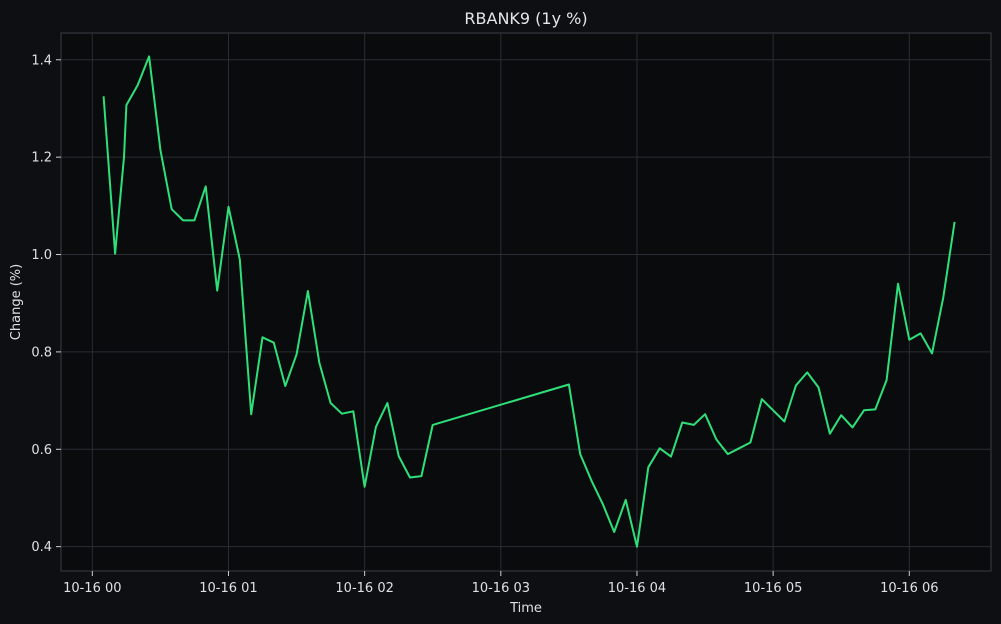 This screenshot has height=624, width=1001. I want to click on x-tick-label: 10-16 06, so click(909, 588).